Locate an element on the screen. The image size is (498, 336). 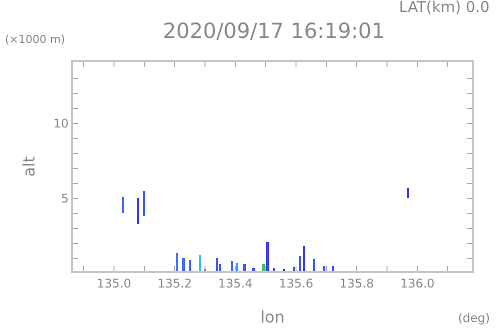
text: (×1000 m) is located at coordinates (35, 39).